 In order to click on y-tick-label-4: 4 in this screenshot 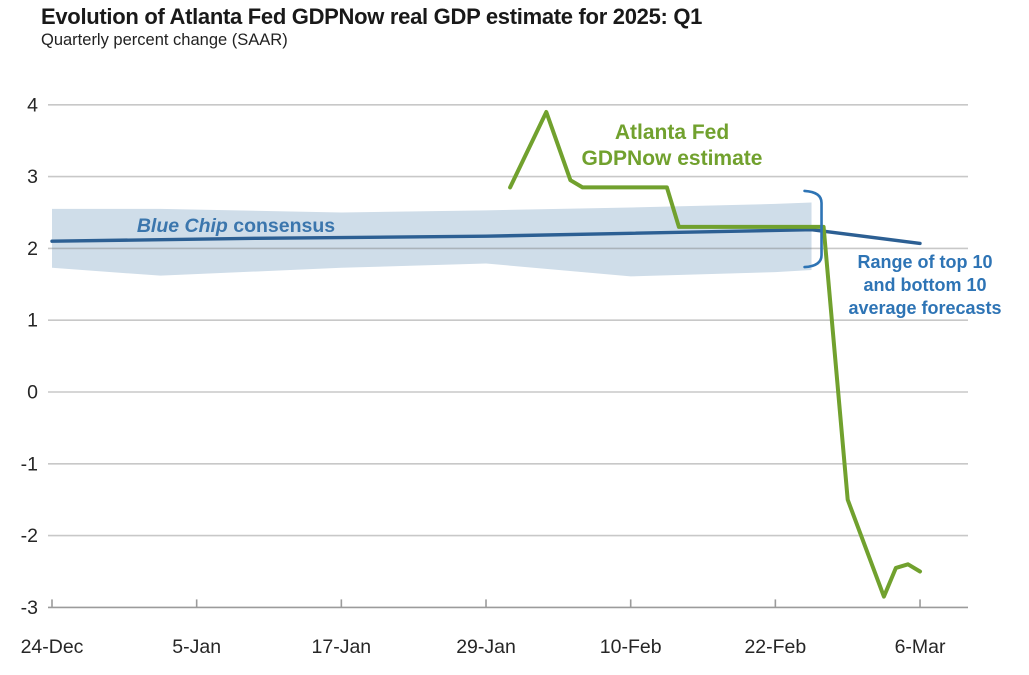, I will do `click(32, 105)`.